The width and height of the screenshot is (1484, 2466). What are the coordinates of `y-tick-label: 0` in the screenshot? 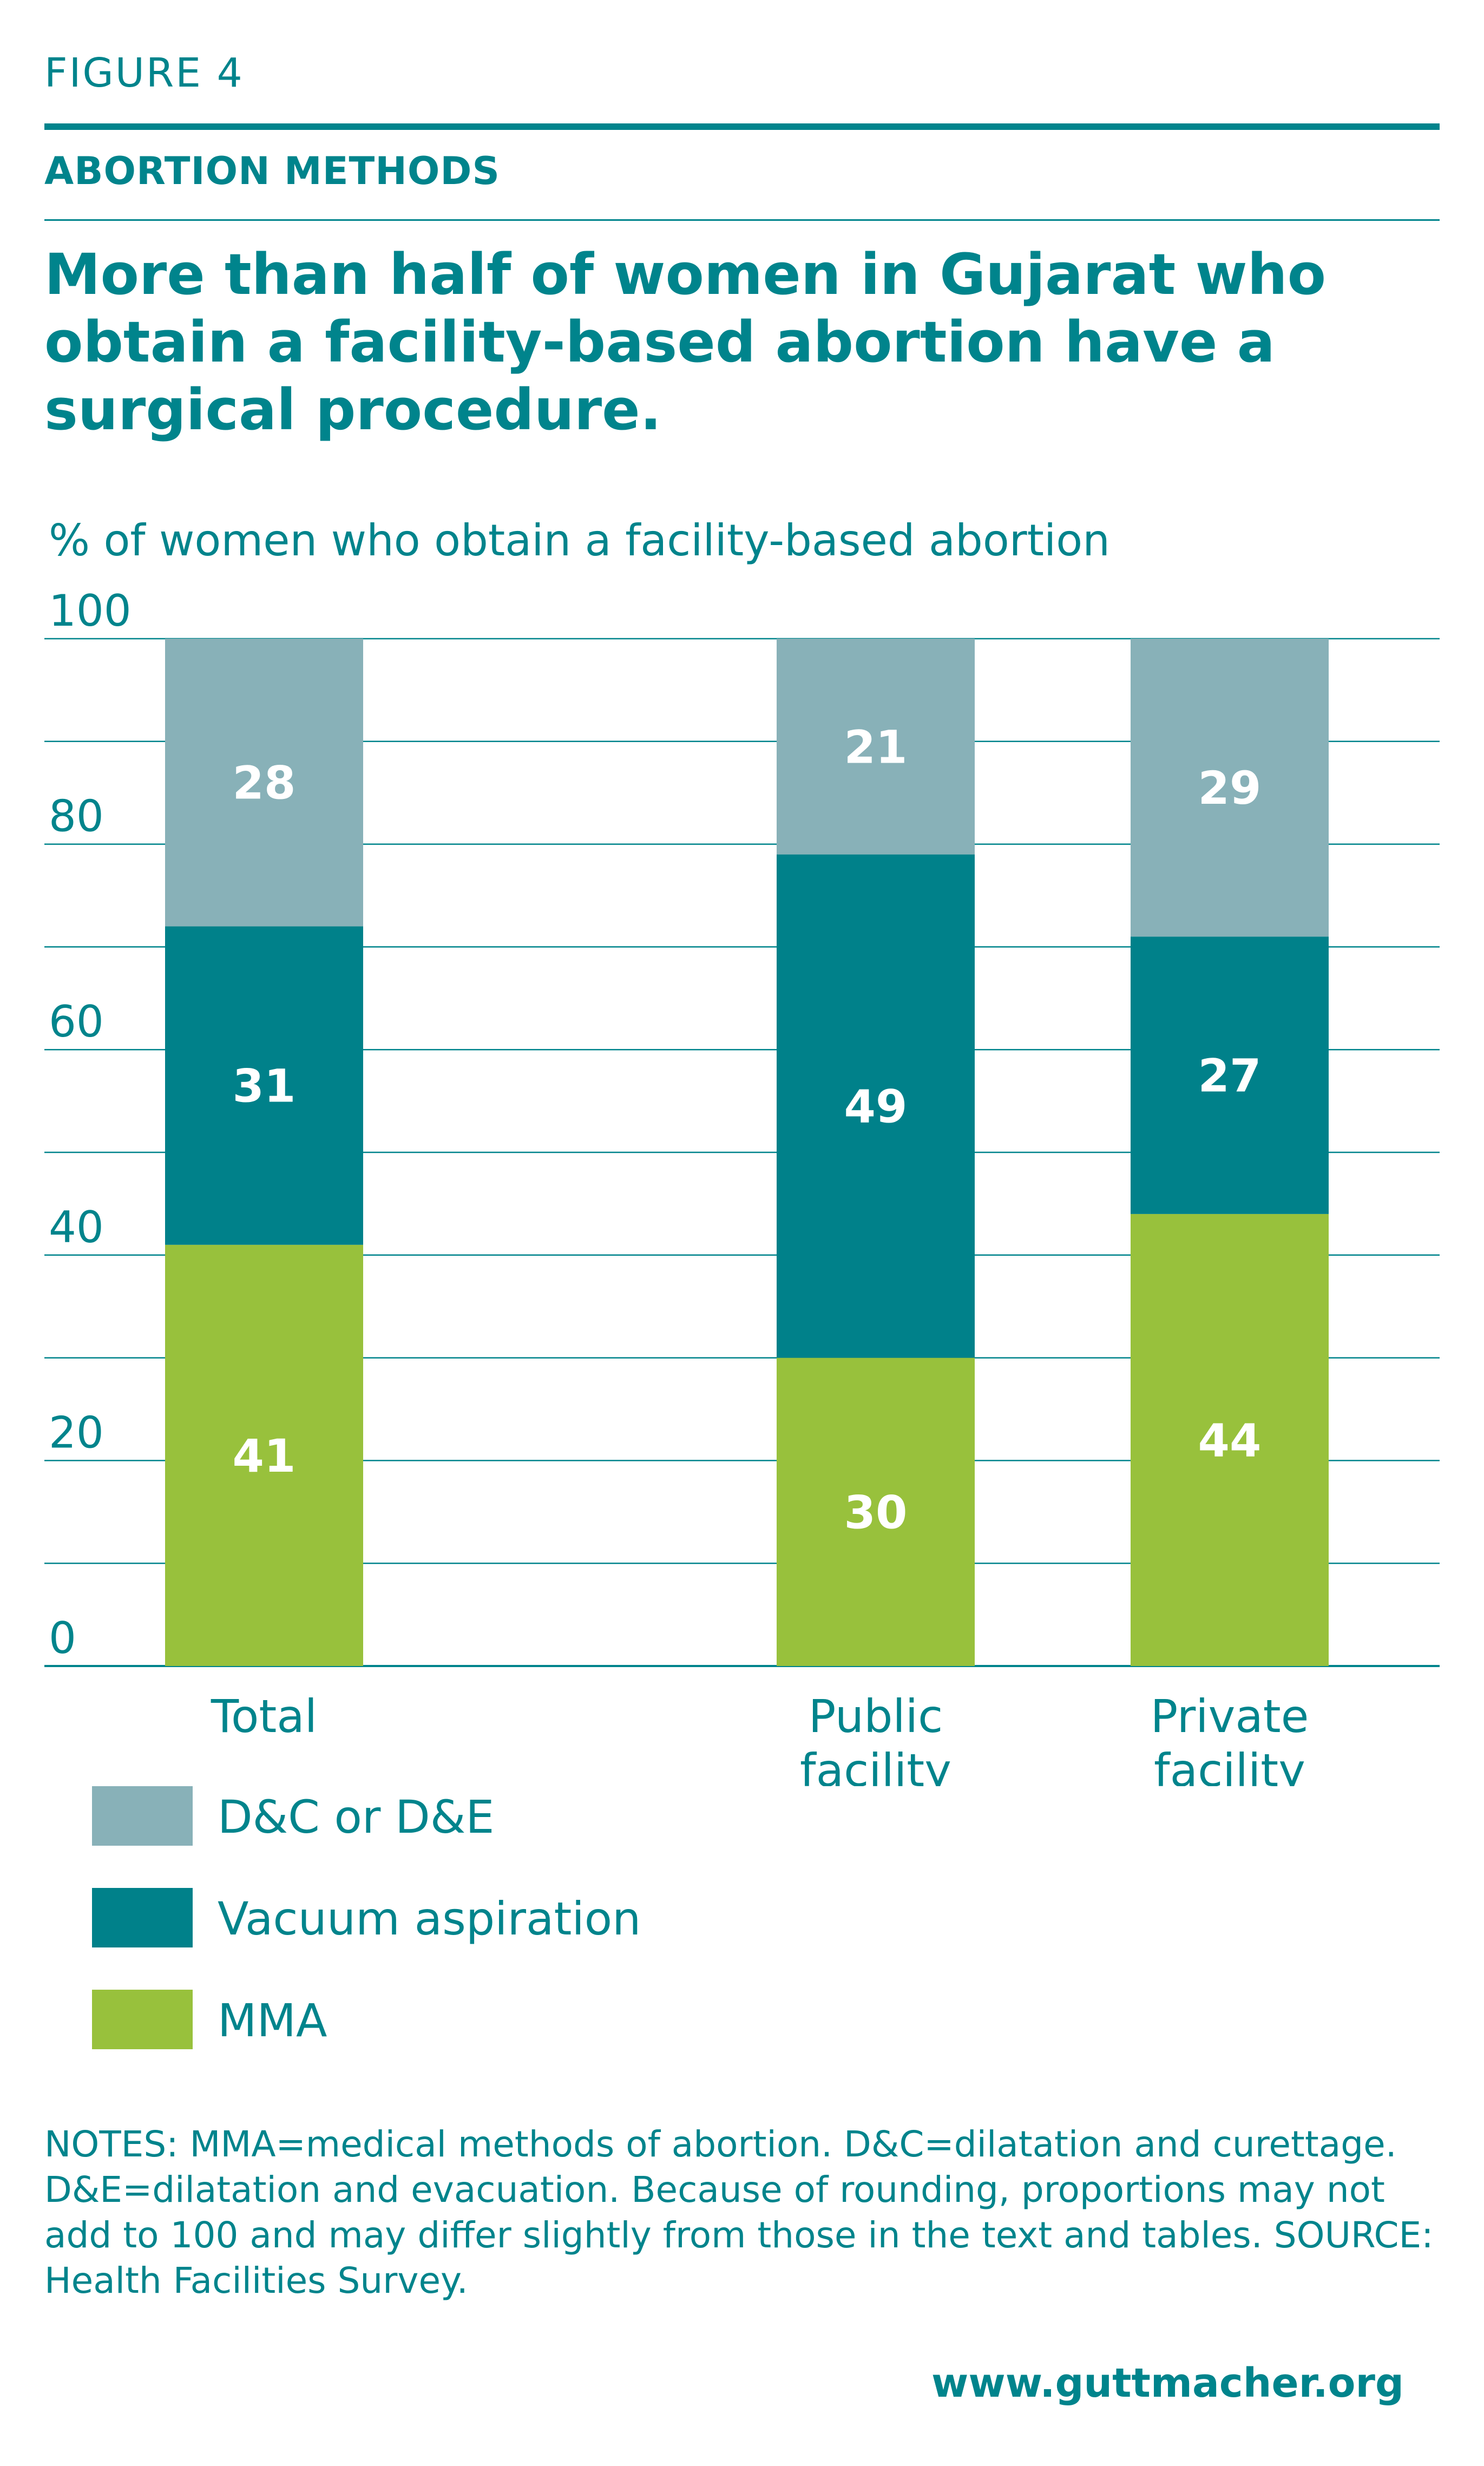 It's located at (62, 1638).